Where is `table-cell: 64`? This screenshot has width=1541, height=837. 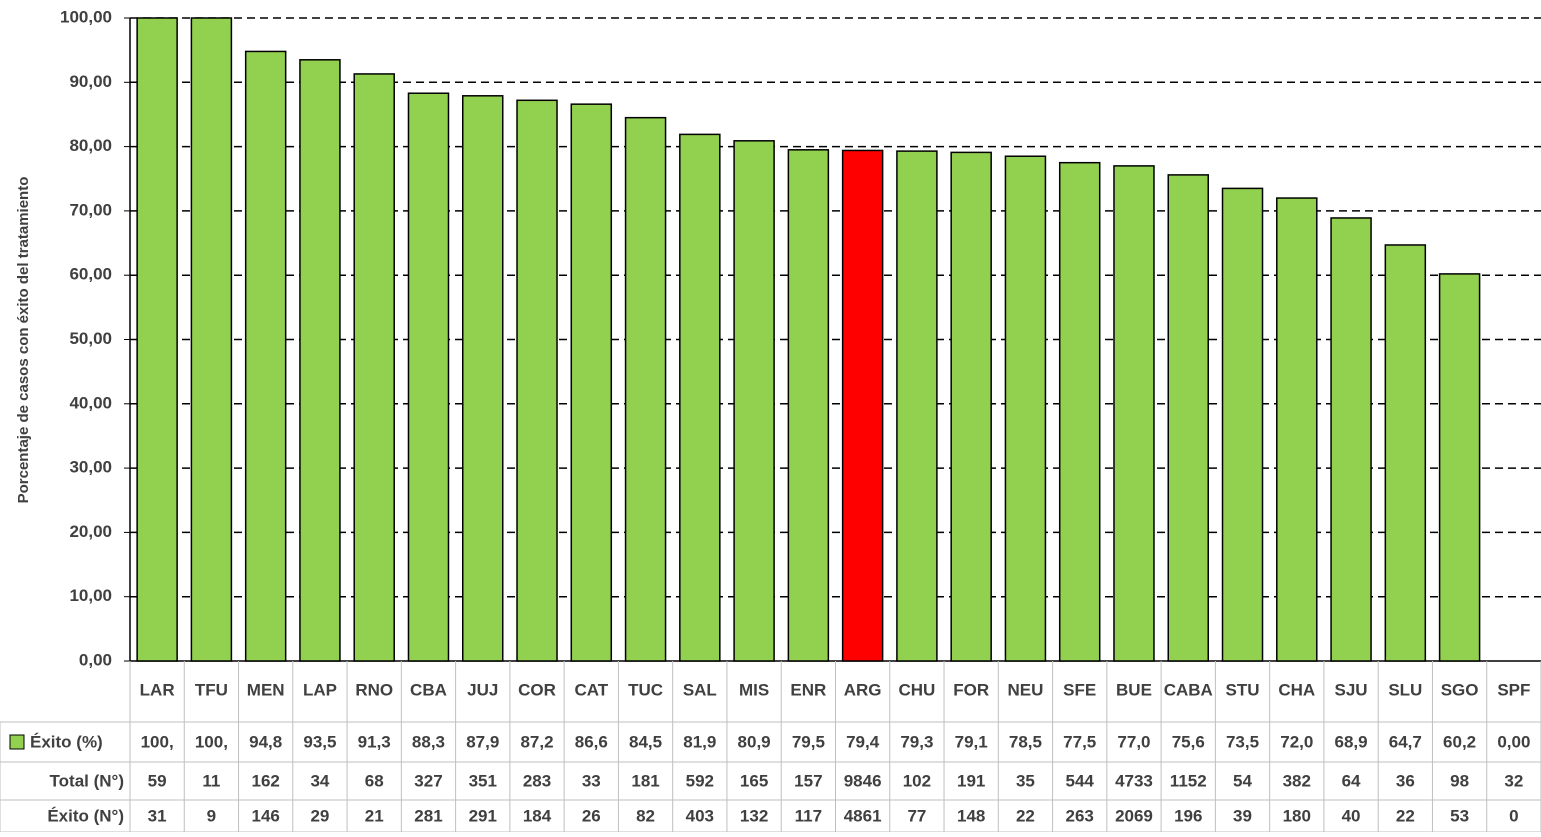 table-cell: 64 is located at coordinates (1351, 780).